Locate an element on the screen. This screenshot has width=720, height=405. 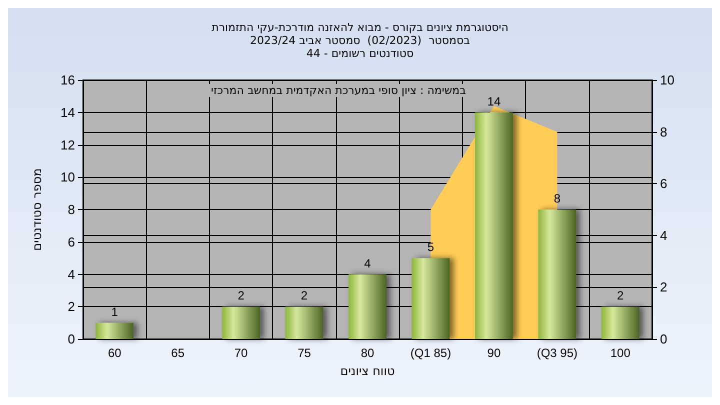
y-tick-label: 8 is located at coordinates (71, 209).